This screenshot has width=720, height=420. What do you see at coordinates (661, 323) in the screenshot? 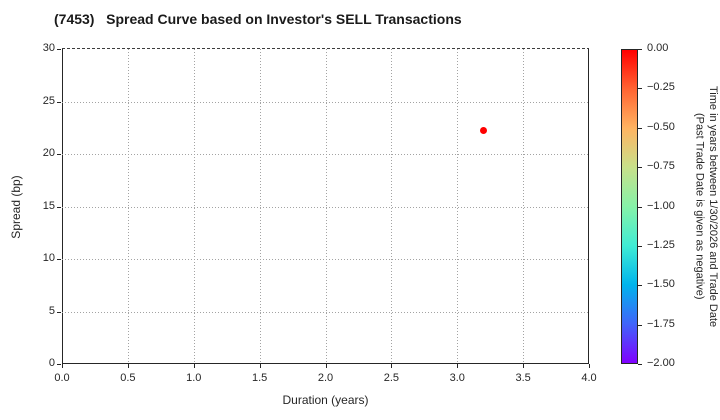
I see `colorbar-tick-label: −1.75` at bounding box center [661, 323].